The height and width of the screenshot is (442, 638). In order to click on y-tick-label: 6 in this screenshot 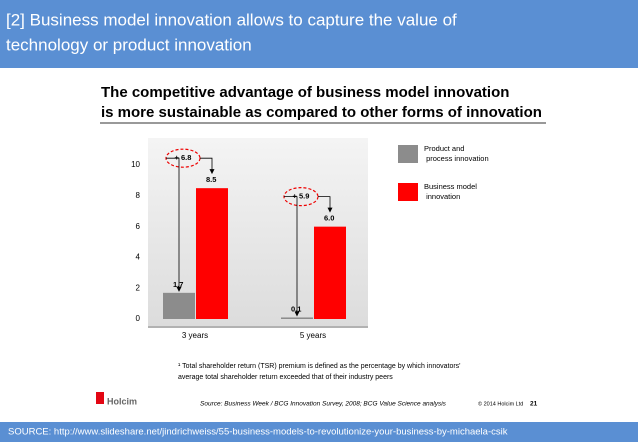, I will do `click(138, 226)`.